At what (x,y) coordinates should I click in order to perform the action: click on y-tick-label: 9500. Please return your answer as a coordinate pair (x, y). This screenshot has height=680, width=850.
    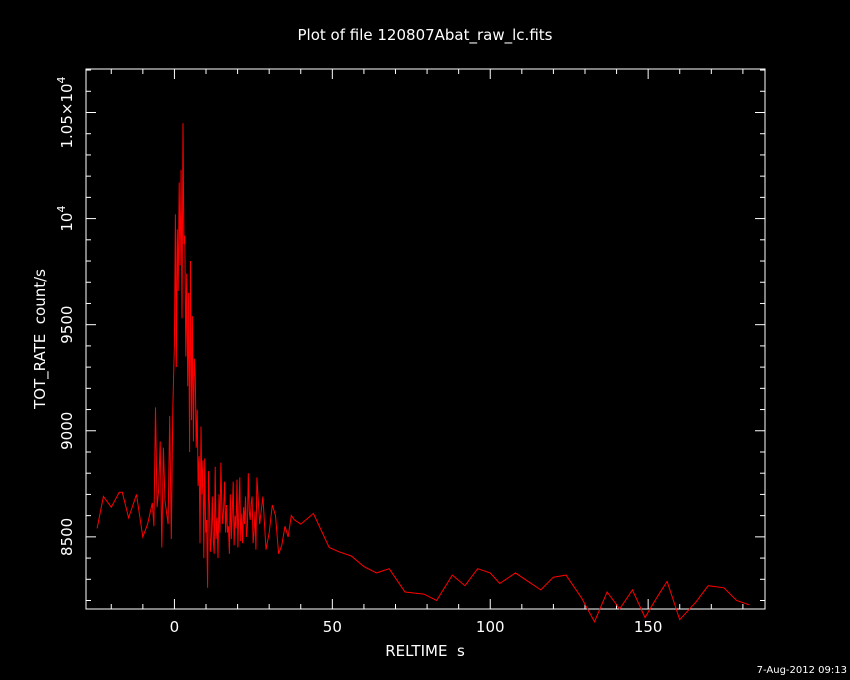
    Looking at the image, I should click on (67, 325).